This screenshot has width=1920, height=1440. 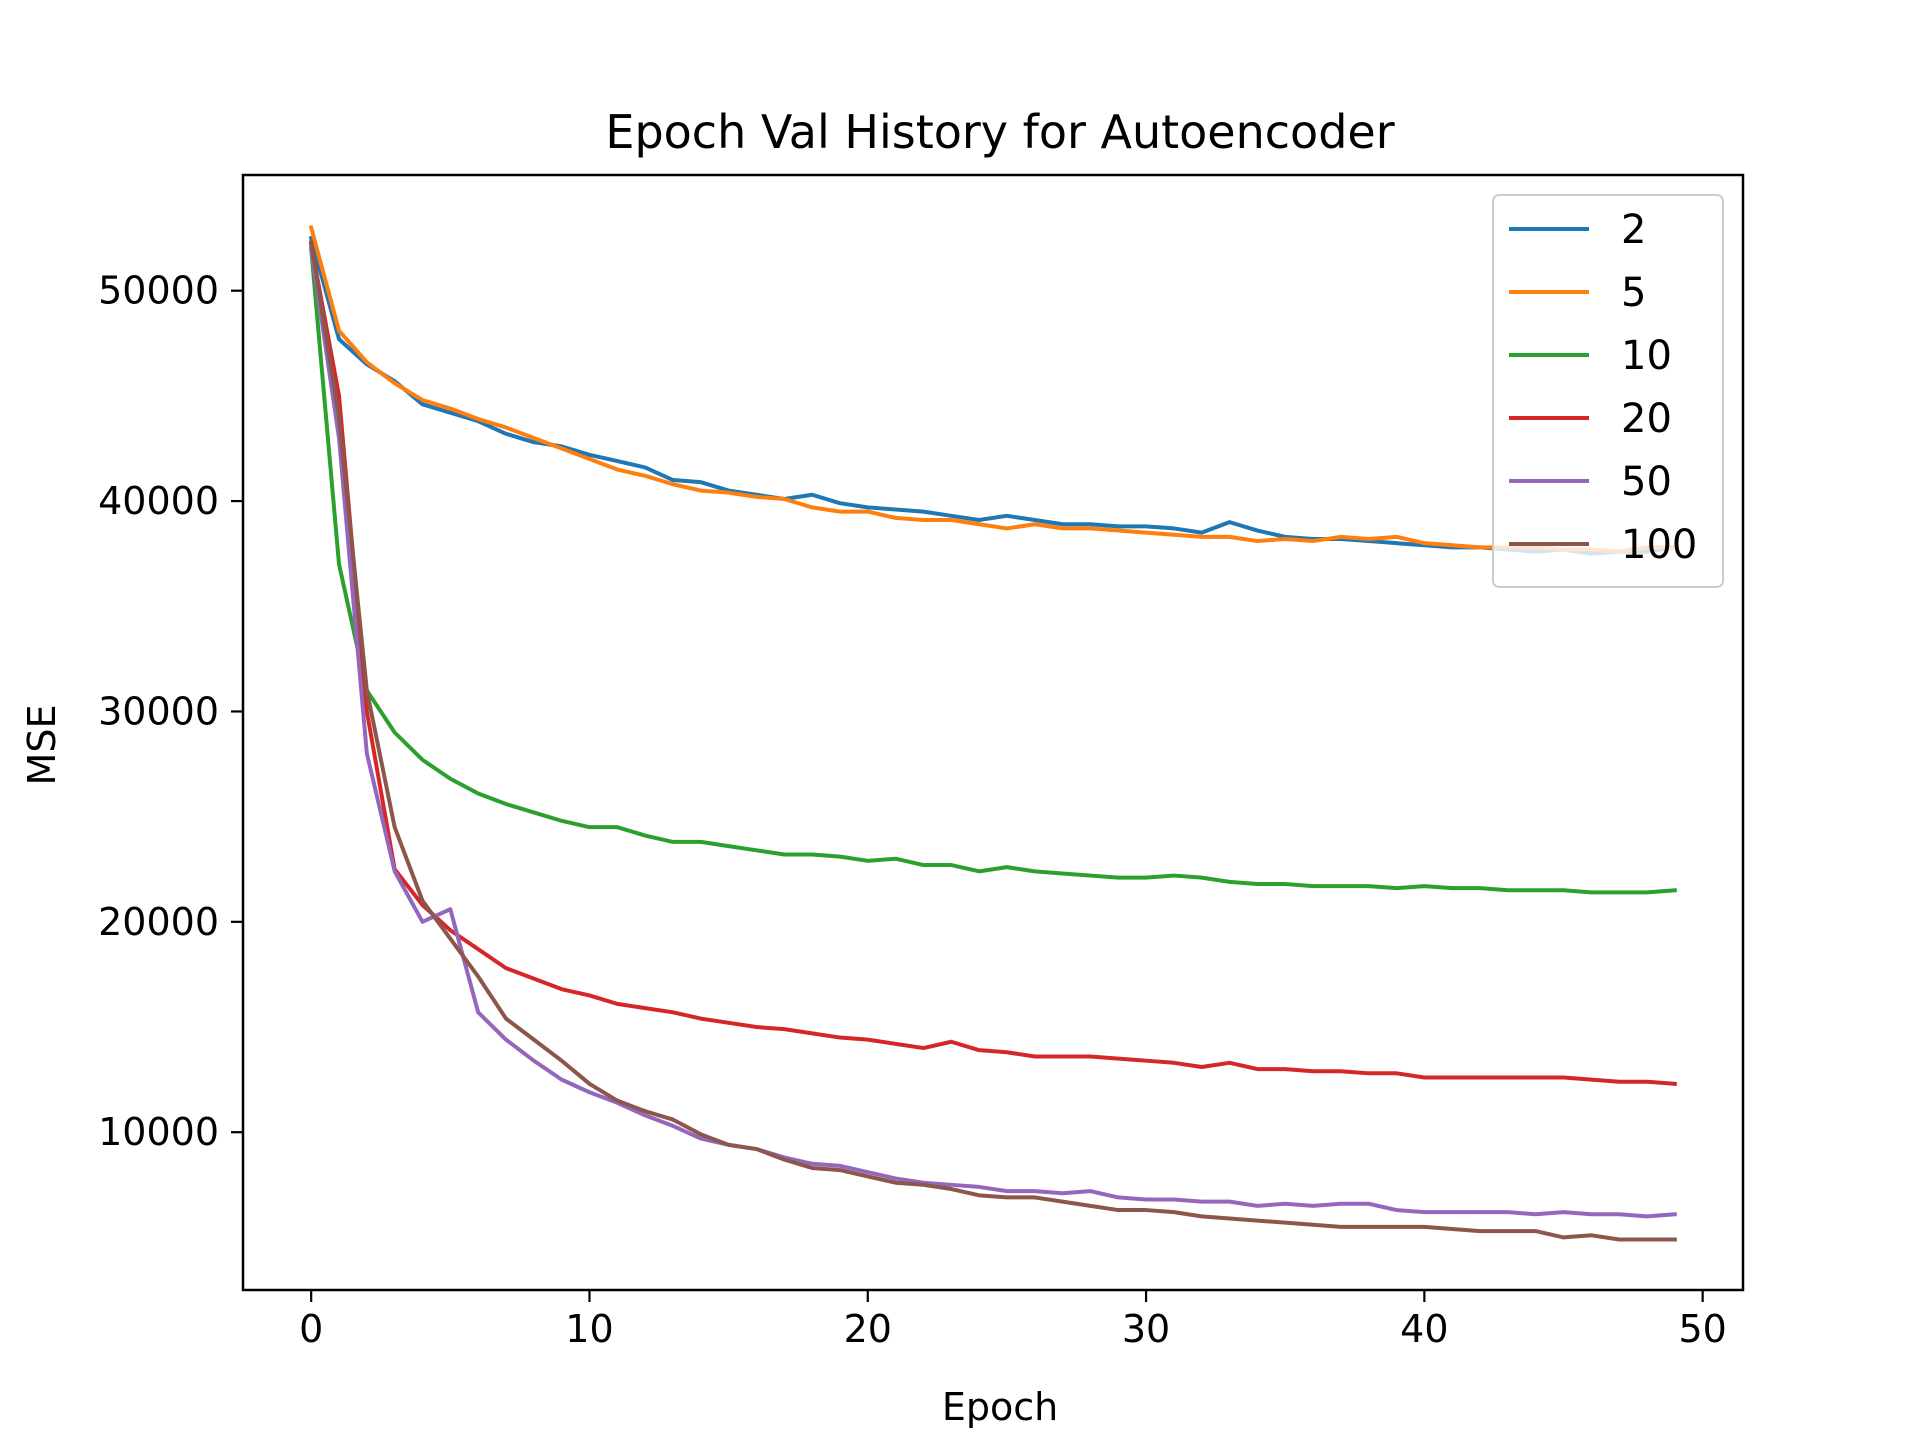 I want to click on y-tick-label-40000: 40000, so click(x=158, y=501).